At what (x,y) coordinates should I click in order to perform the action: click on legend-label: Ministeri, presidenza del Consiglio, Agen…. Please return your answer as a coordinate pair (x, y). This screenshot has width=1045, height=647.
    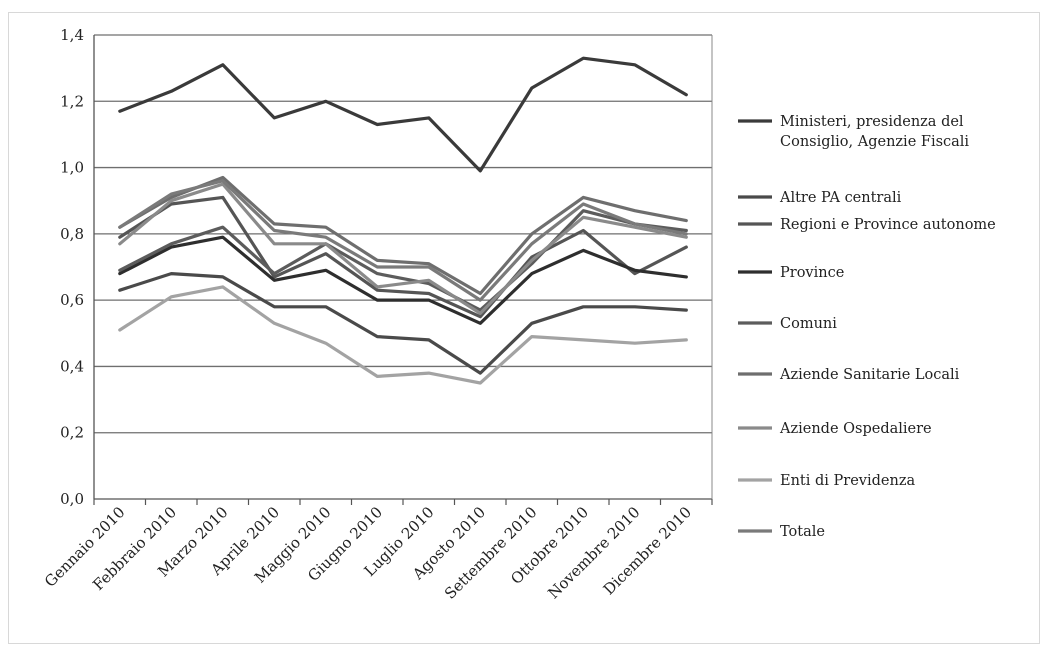
    Looking at the image, I should click on (874, 132).